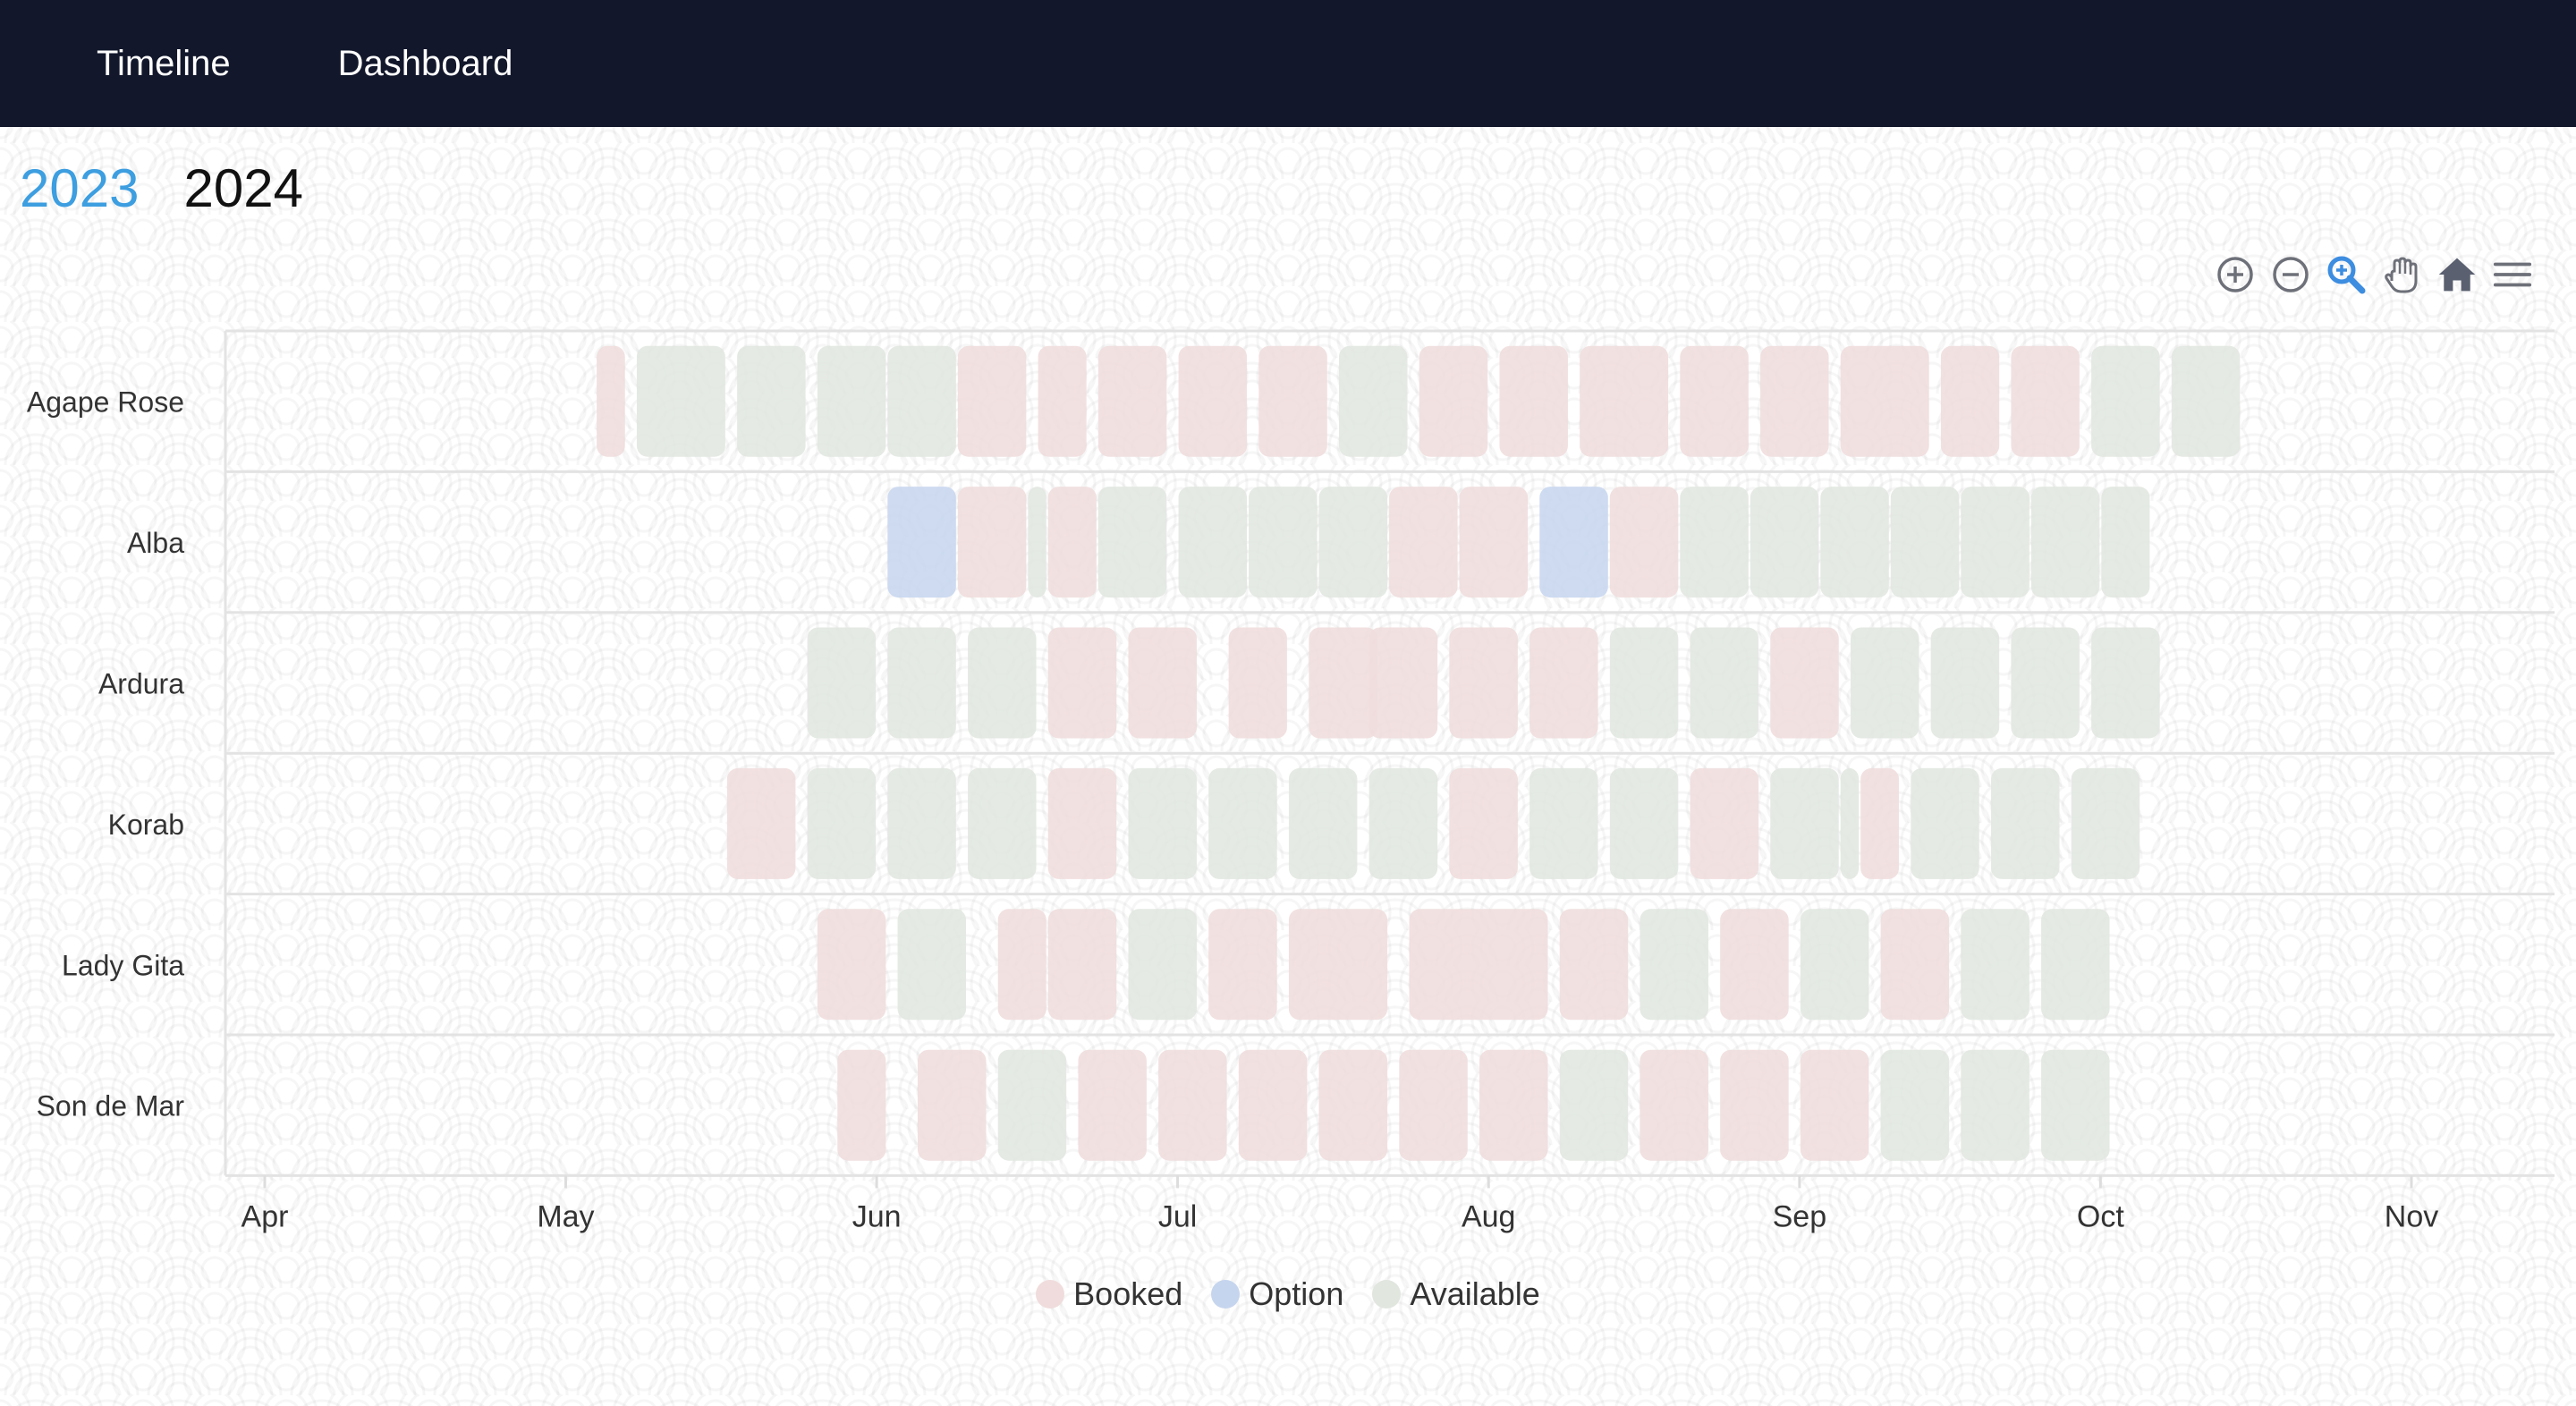 This screenshot has width=2576, height=1406. I want to click on home-reset-icon, so click(2457, 274).